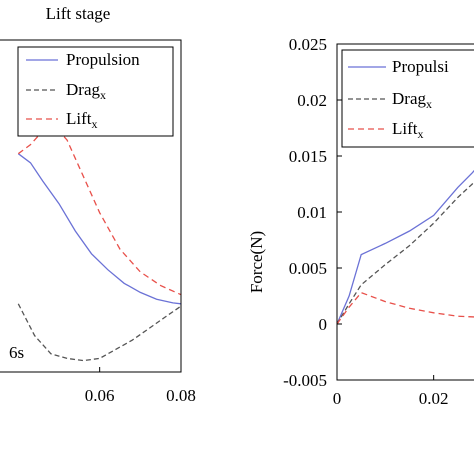  What do you see at coordinates (308, 44) in the screenshot?
I see `y-tick-label: 0.025` at bounding box center [308, 44].